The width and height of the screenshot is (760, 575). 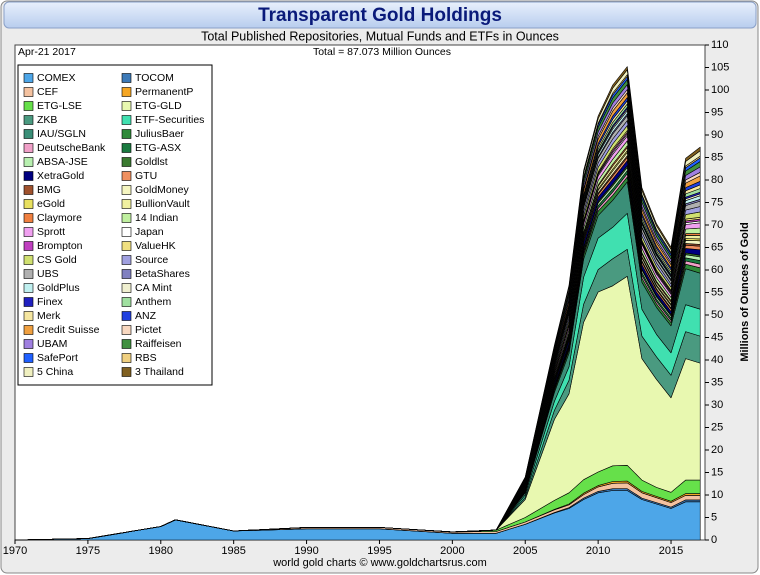 What do you see at coordinates (153, 288) in the screenshot?
I see `legend-label: CA Mint` at bounding box center [153, 288].